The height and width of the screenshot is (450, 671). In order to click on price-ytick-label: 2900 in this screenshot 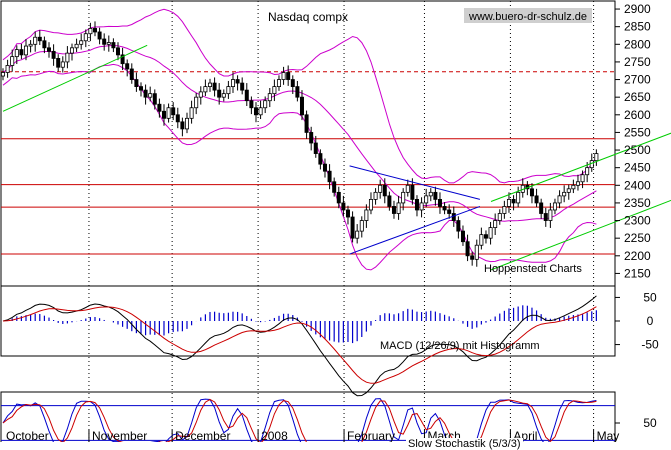, I will do `click(637, 9)`.